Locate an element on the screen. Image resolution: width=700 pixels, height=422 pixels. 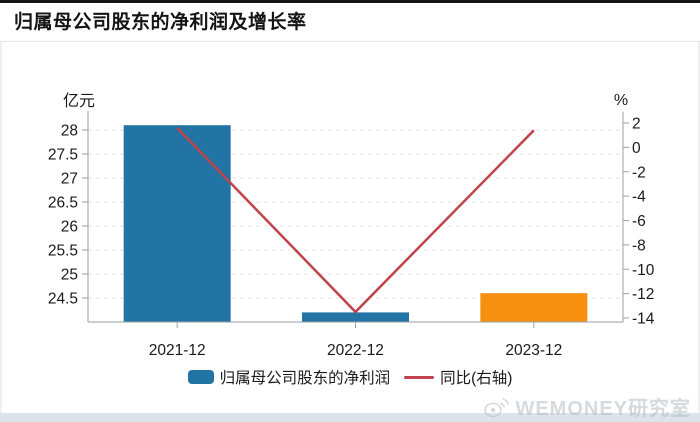
legend-item-yoy: 同比(右轴) is located at coordinates (458, 377).